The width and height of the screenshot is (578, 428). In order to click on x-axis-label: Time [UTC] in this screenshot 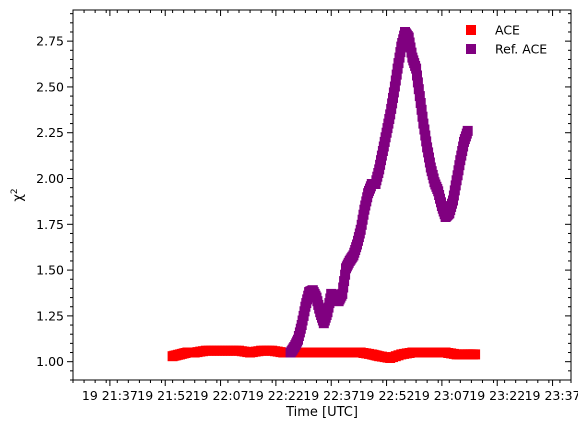, I will do `click(321, 412)`.